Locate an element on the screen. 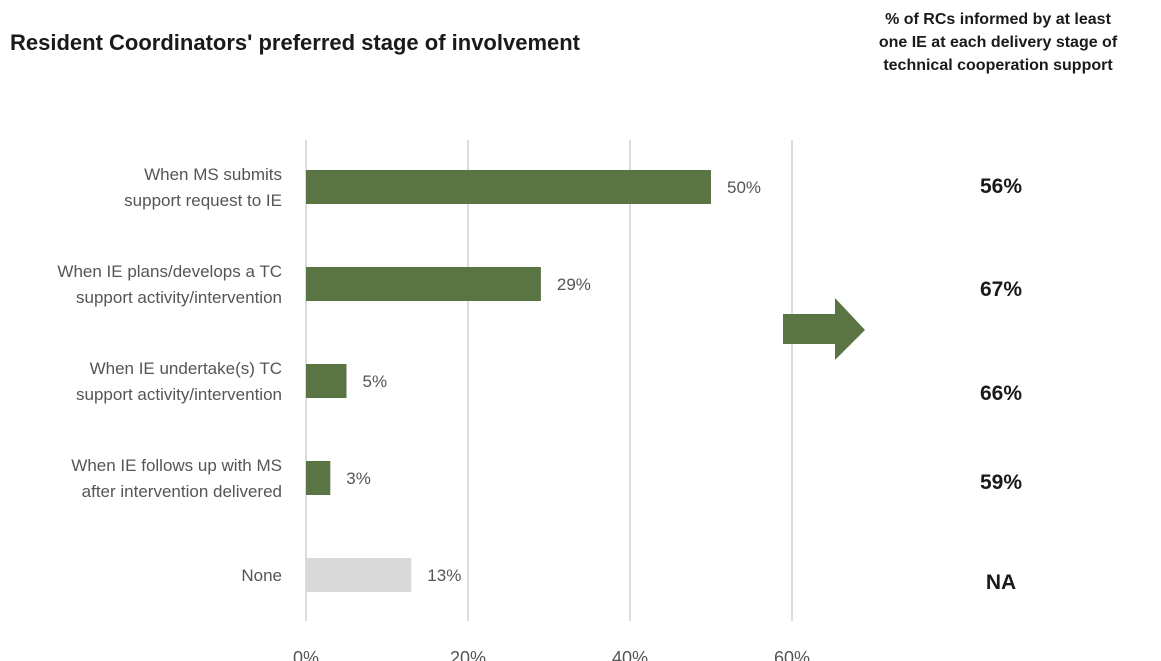  informed-value: 66% is located at coordinates (1001, 393).